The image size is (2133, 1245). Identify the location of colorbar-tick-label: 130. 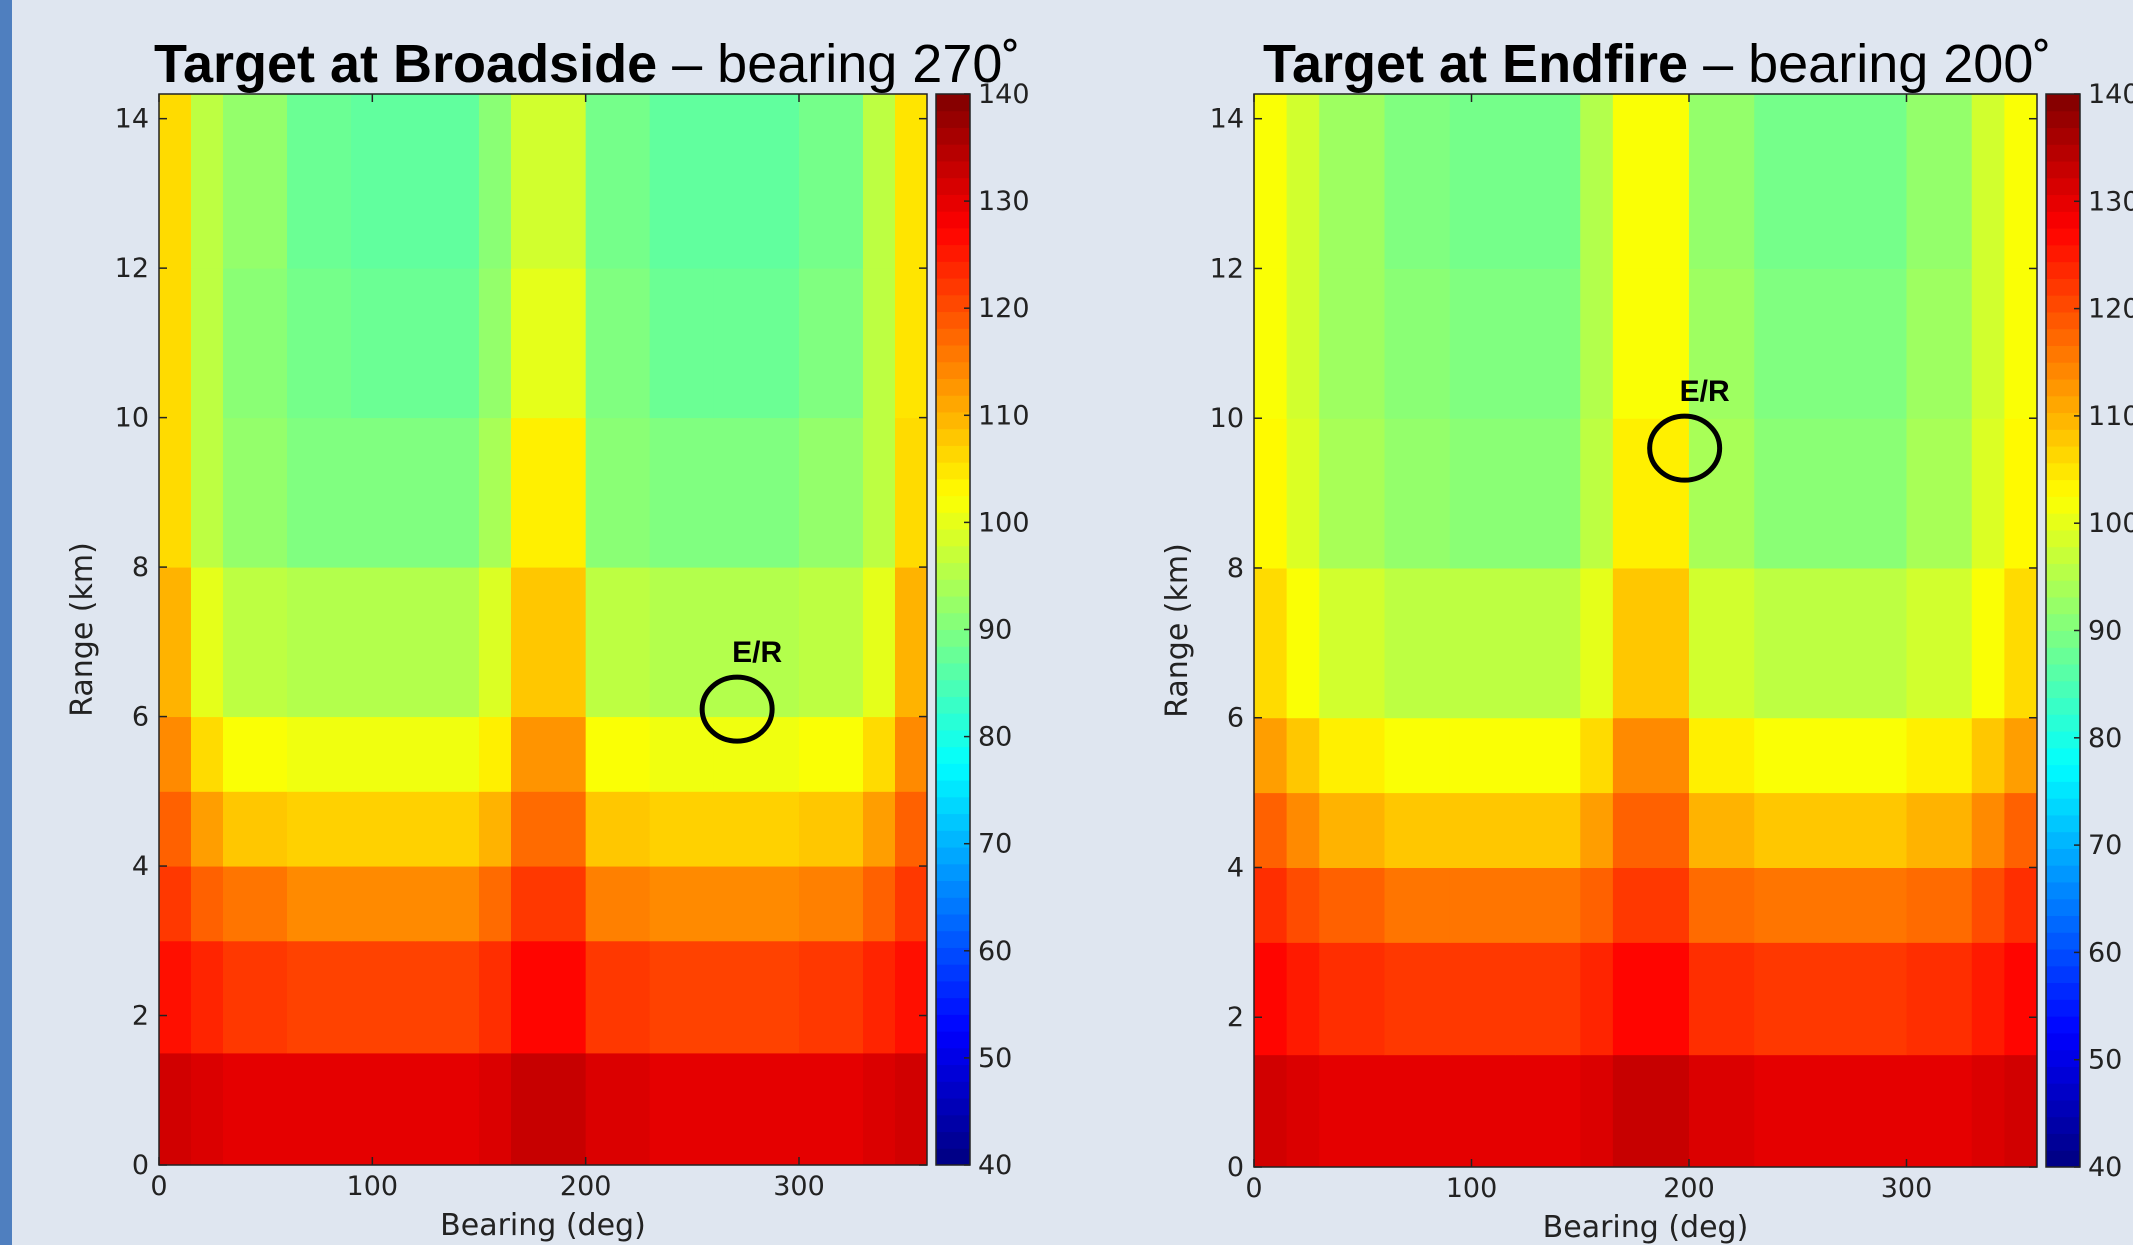
(2110, 201).